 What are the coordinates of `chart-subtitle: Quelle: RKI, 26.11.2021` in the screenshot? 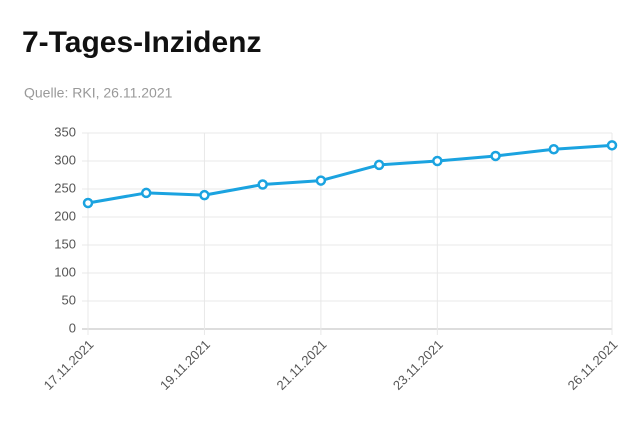 It's located at (98, 93).